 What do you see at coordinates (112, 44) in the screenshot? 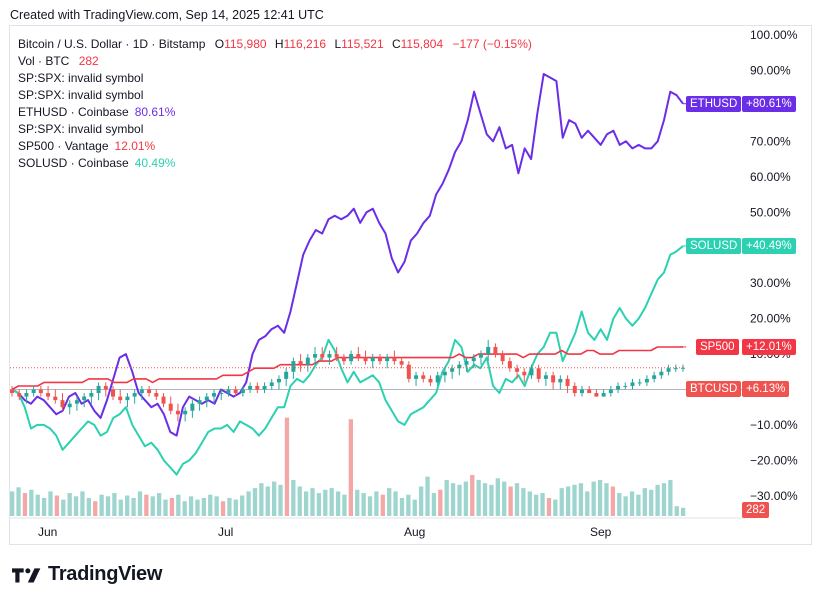
I see `main-symbol-label: Bitcoin / U.S. Dollar · 1D · Bitstamp` at bounding box center [112, 44].